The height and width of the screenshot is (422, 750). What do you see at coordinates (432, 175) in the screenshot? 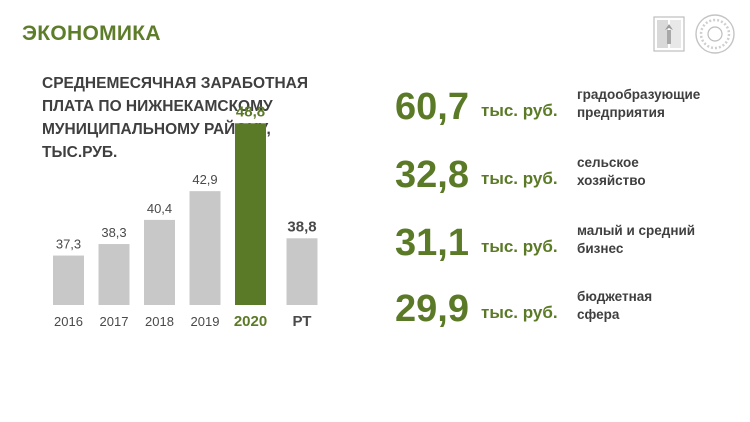
I see `stat-value: 32,8` at bounding box center [432, 175].